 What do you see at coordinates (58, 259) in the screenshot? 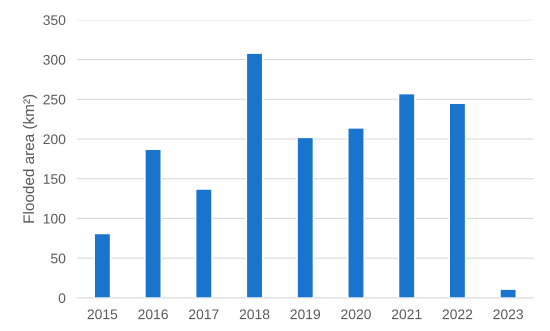
I see `y-tick-label: 50` at bounding box center [58, 259].